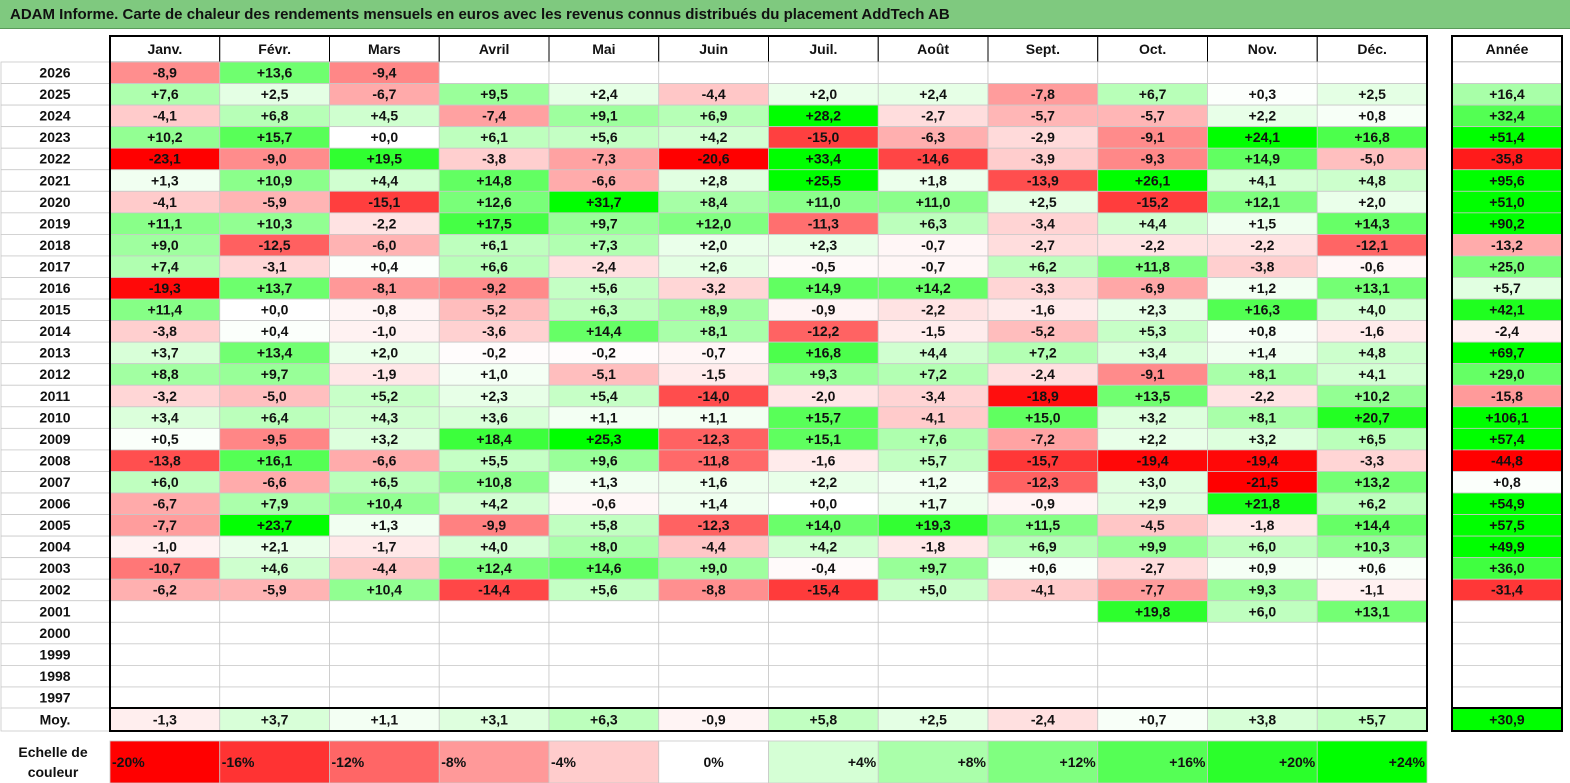  I want to click on cell-value: +1,7, so click(933, 504).